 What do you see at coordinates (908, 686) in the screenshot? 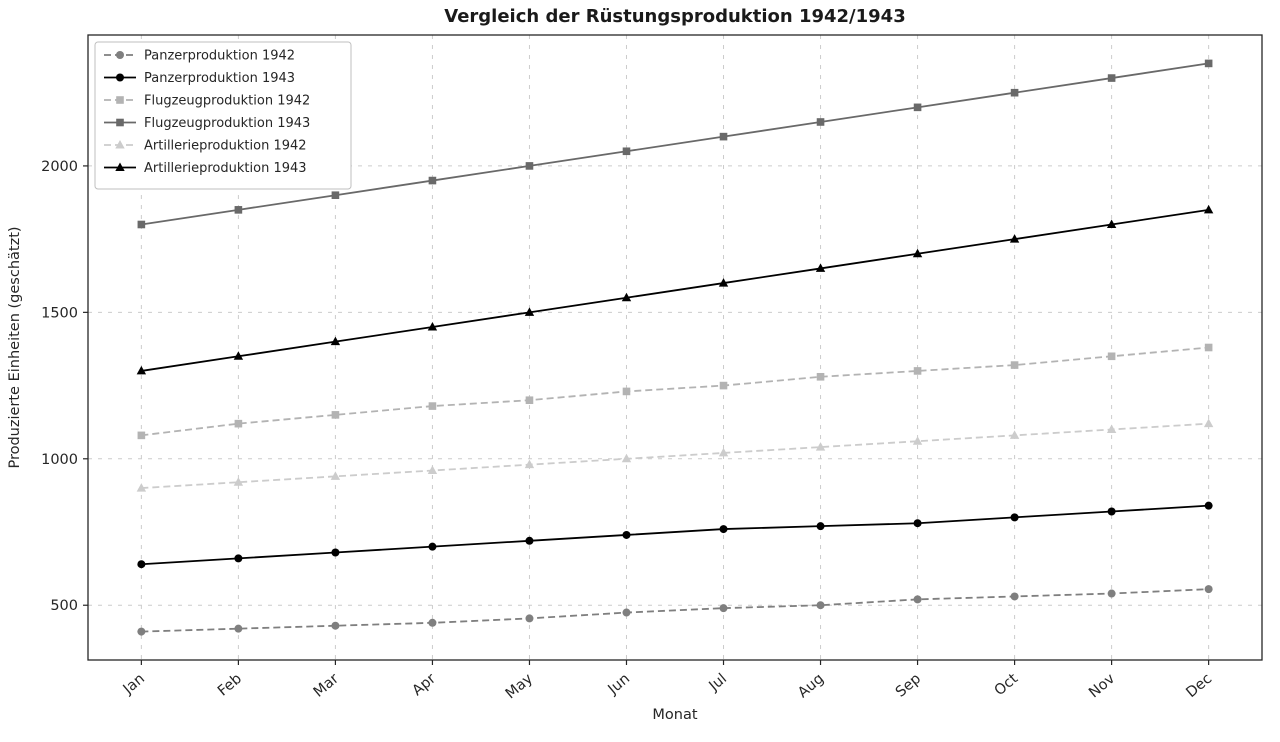
I see `x-tick-label: Sep` at bounding box center [908, 686].